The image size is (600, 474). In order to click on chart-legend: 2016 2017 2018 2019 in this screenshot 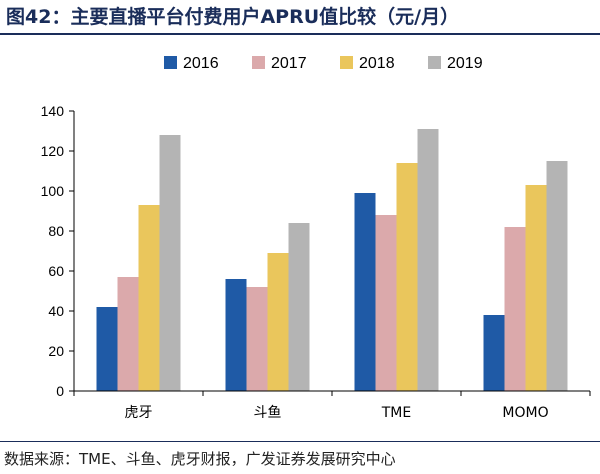, I will do `click(323, 63)`.